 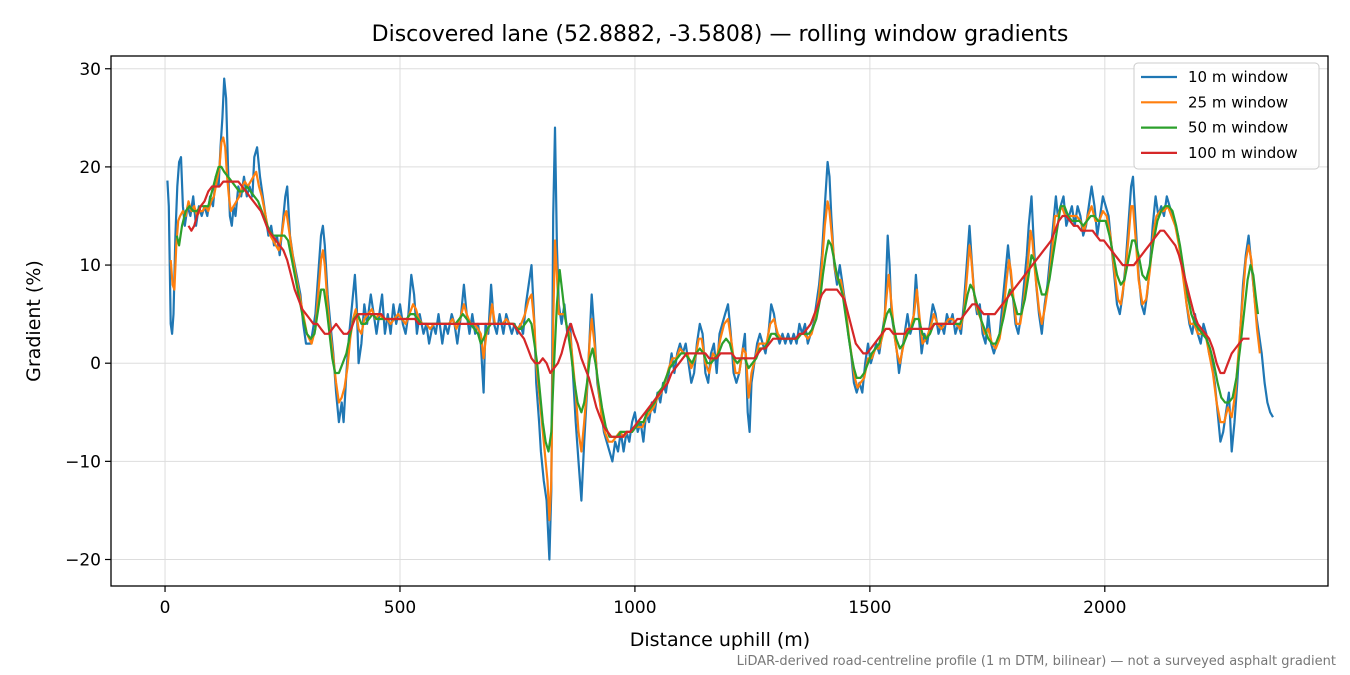 I want to click on y-tick-label: 20, so click(x=90, y=168).